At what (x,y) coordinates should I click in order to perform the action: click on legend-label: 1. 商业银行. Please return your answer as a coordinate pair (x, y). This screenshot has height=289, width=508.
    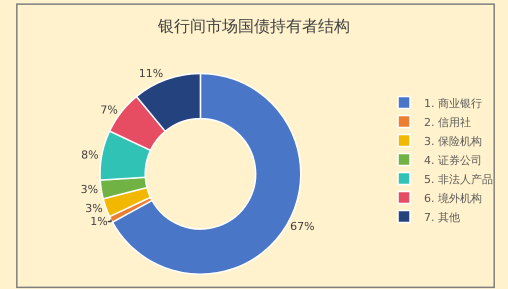
    Looking at the image, I should click on (453, 103).